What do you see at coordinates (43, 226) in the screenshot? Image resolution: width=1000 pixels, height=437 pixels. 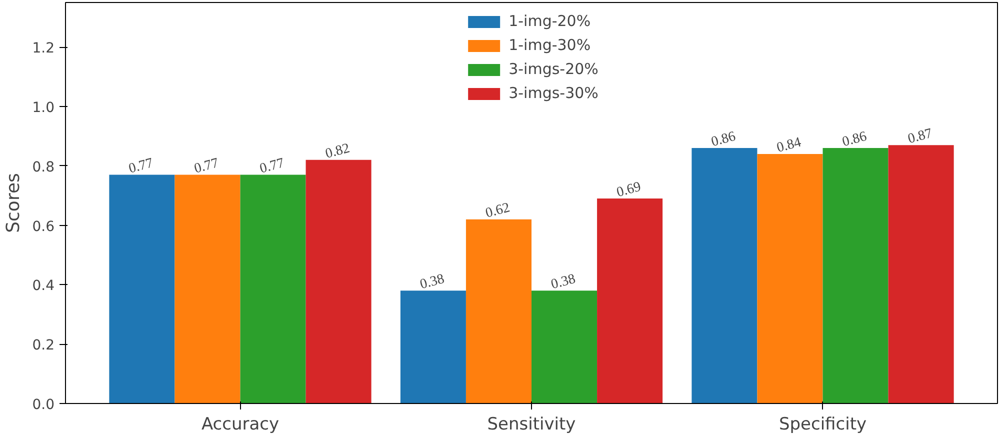 I see `y-tick-label: 0.6` at bounding box center [43, 226].